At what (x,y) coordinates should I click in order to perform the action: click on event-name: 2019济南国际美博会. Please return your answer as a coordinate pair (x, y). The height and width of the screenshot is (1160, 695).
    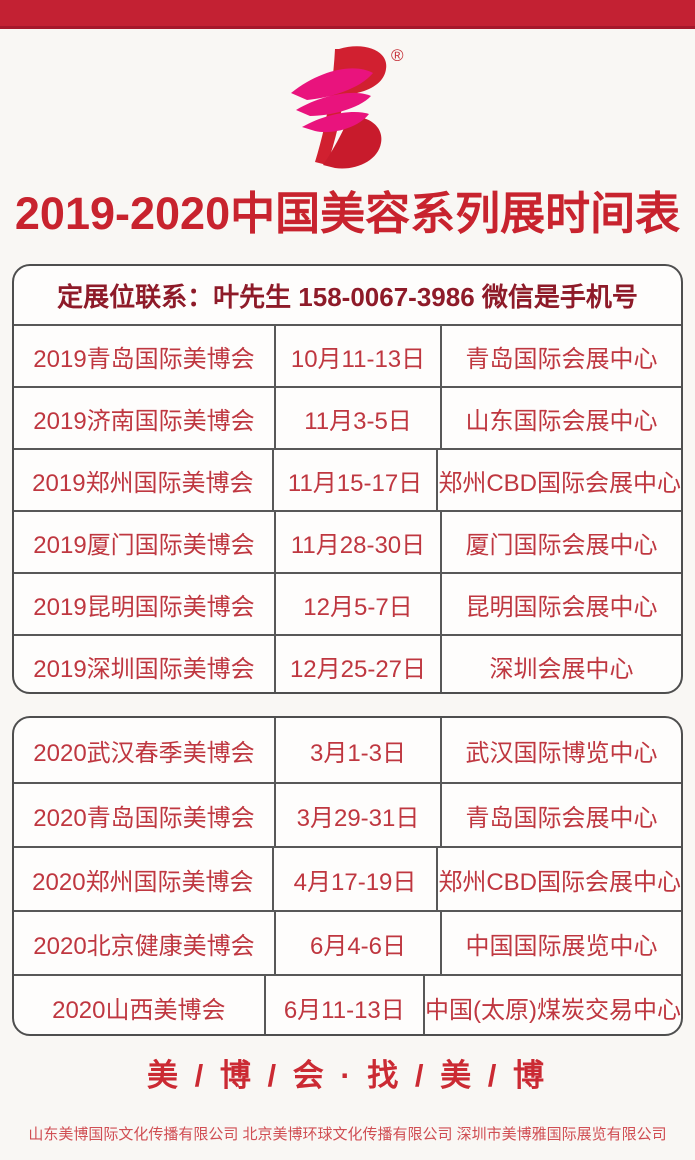
    Looking at the image, I should click on (144, 421).